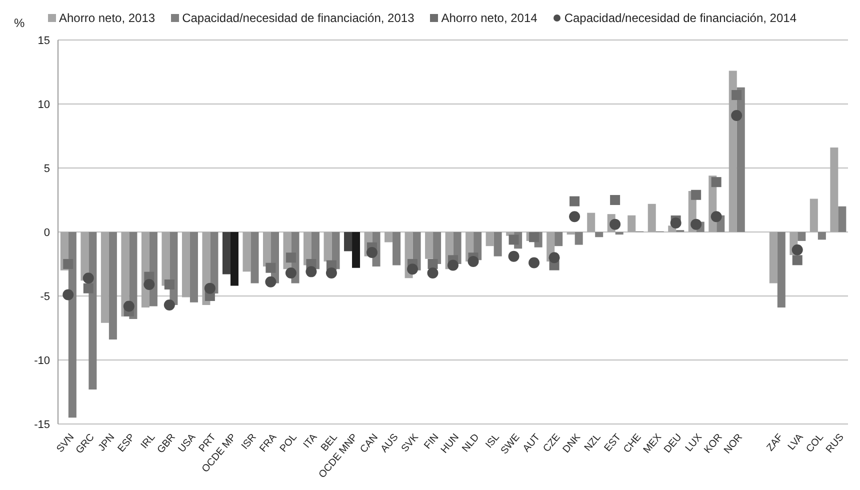 This screenshot has width=860, height=490. What do you see at coordinates (815, 443) in the screenshot?
I see `x-tick-label: COL` at bounding box center [815, 443].